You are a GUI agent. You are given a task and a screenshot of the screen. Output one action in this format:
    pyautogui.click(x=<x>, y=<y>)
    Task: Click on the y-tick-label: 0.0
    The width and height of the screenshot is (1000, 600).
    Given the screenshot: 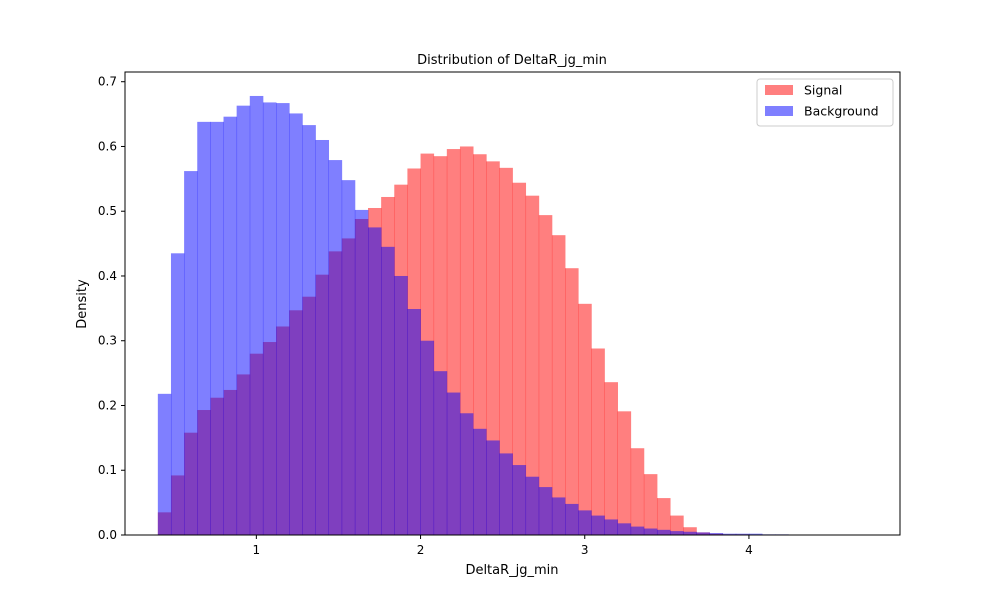 What is the action you would take?
    pyautogui.click(x=107, y=535)
    